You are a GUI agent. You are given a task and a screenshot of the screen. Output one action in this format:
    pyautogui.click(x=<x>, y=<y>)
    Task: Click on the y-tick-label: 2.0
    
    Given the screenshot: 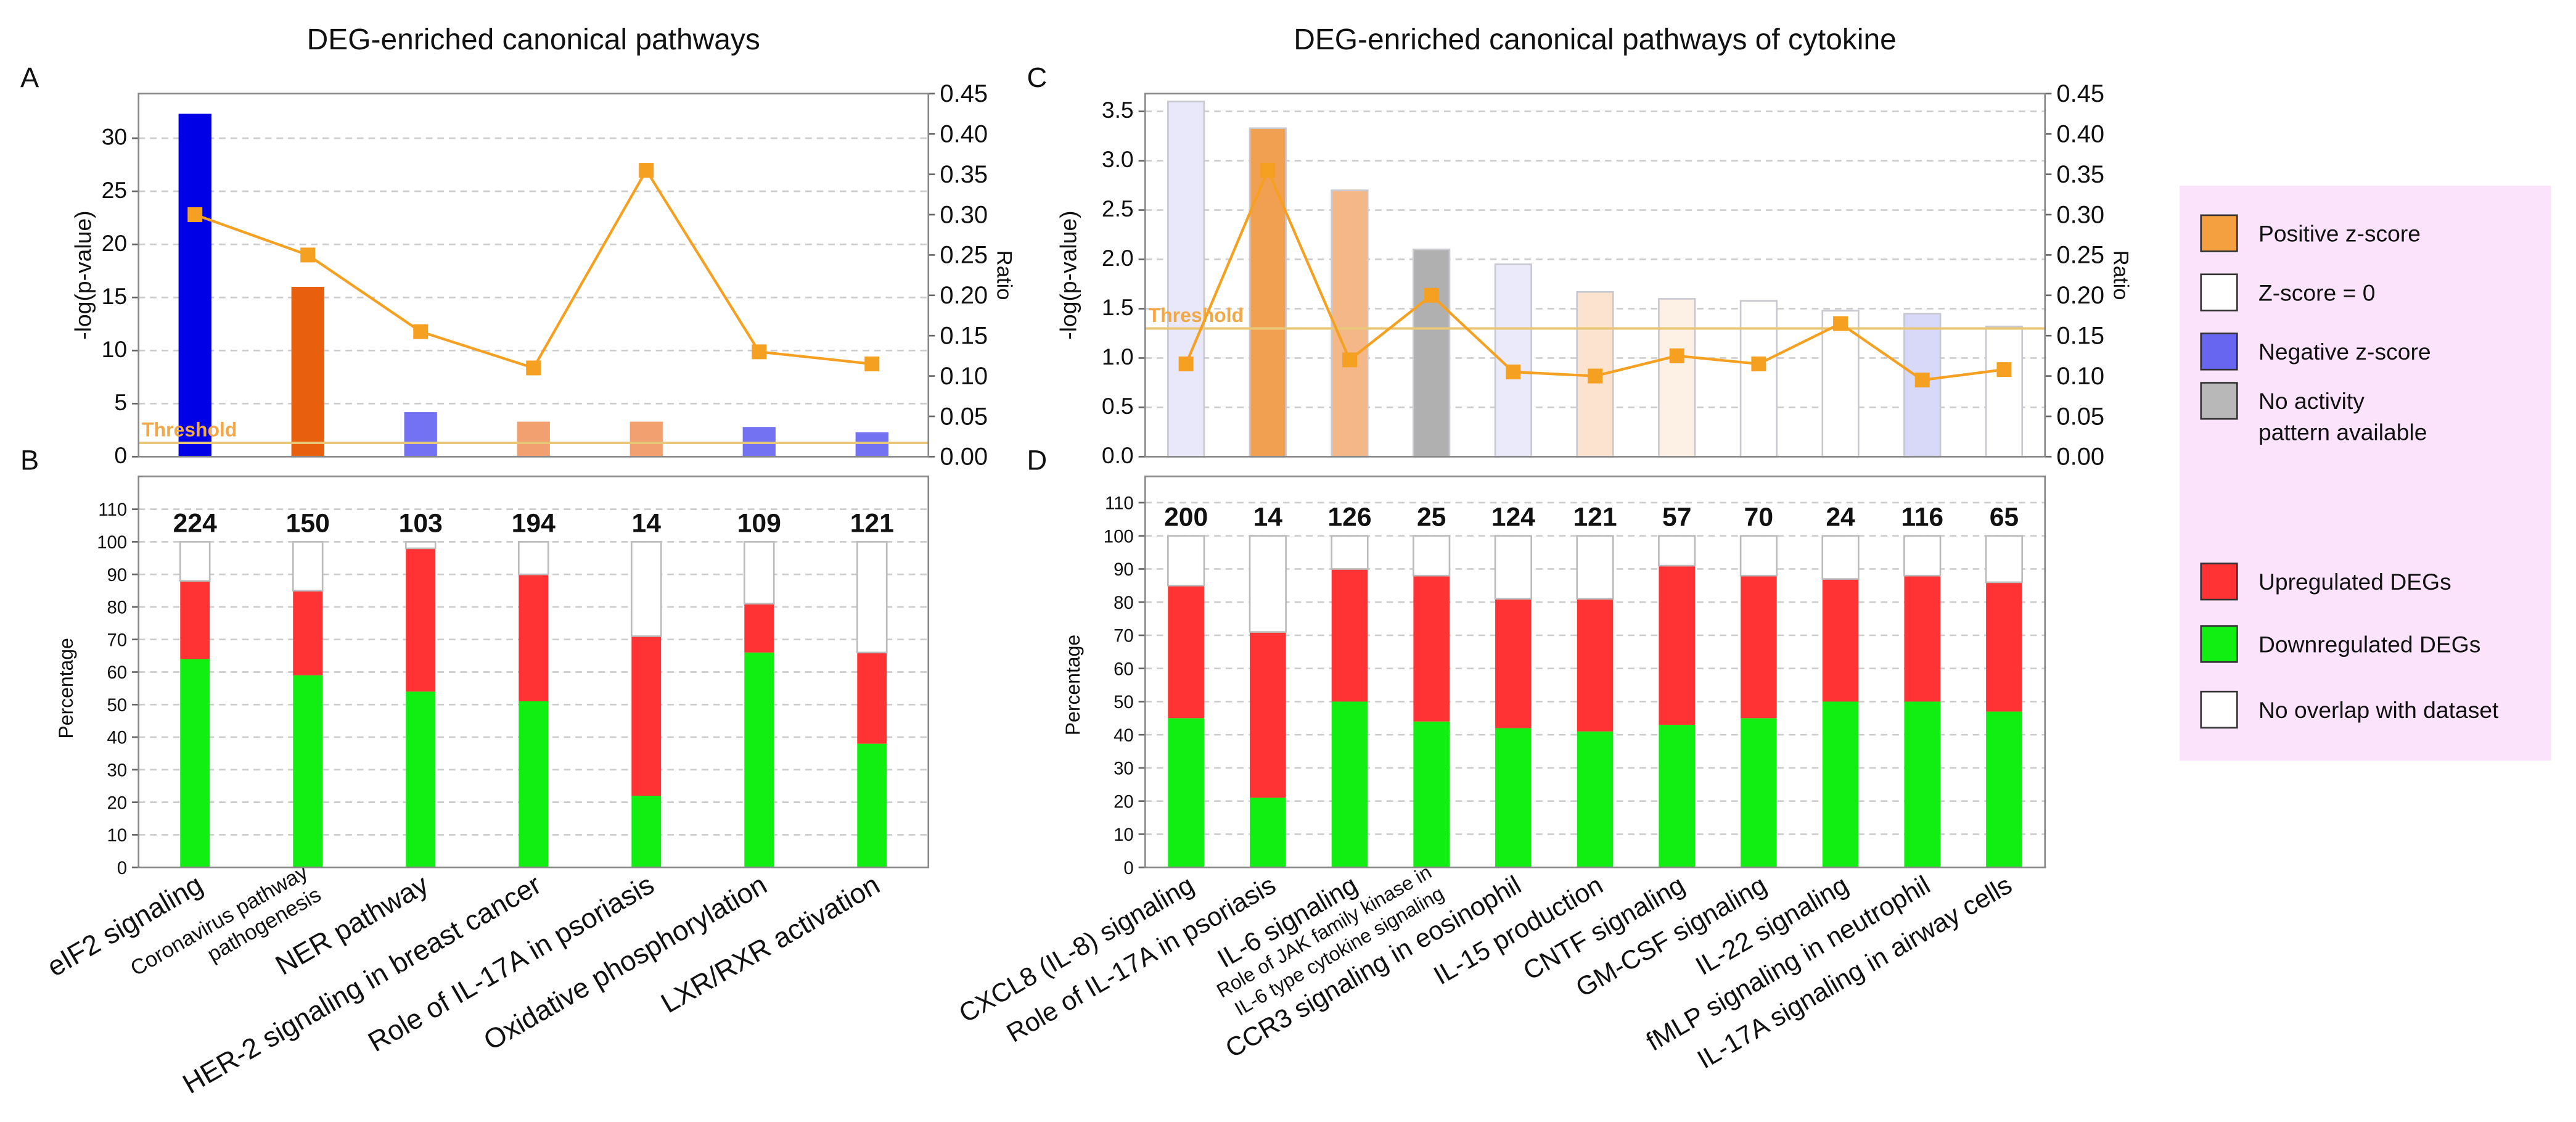 What is the action you would take?
    pyautogui.click(x=1118, y=258)
    